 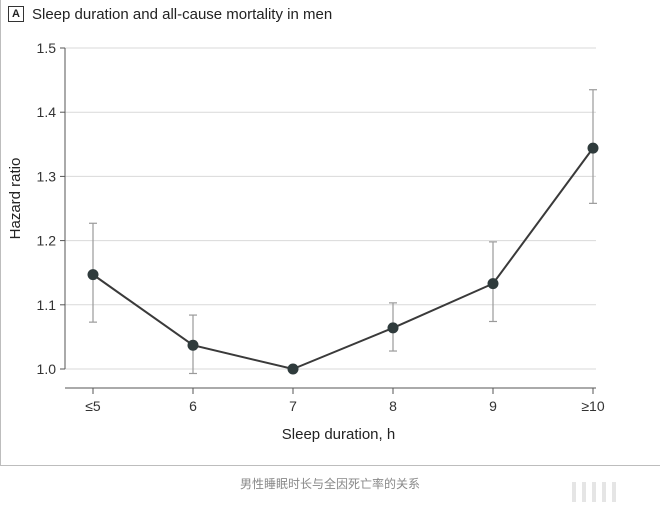 I want to click on x-axis-title: Sleep duration, h, so click(x=338, y=434).